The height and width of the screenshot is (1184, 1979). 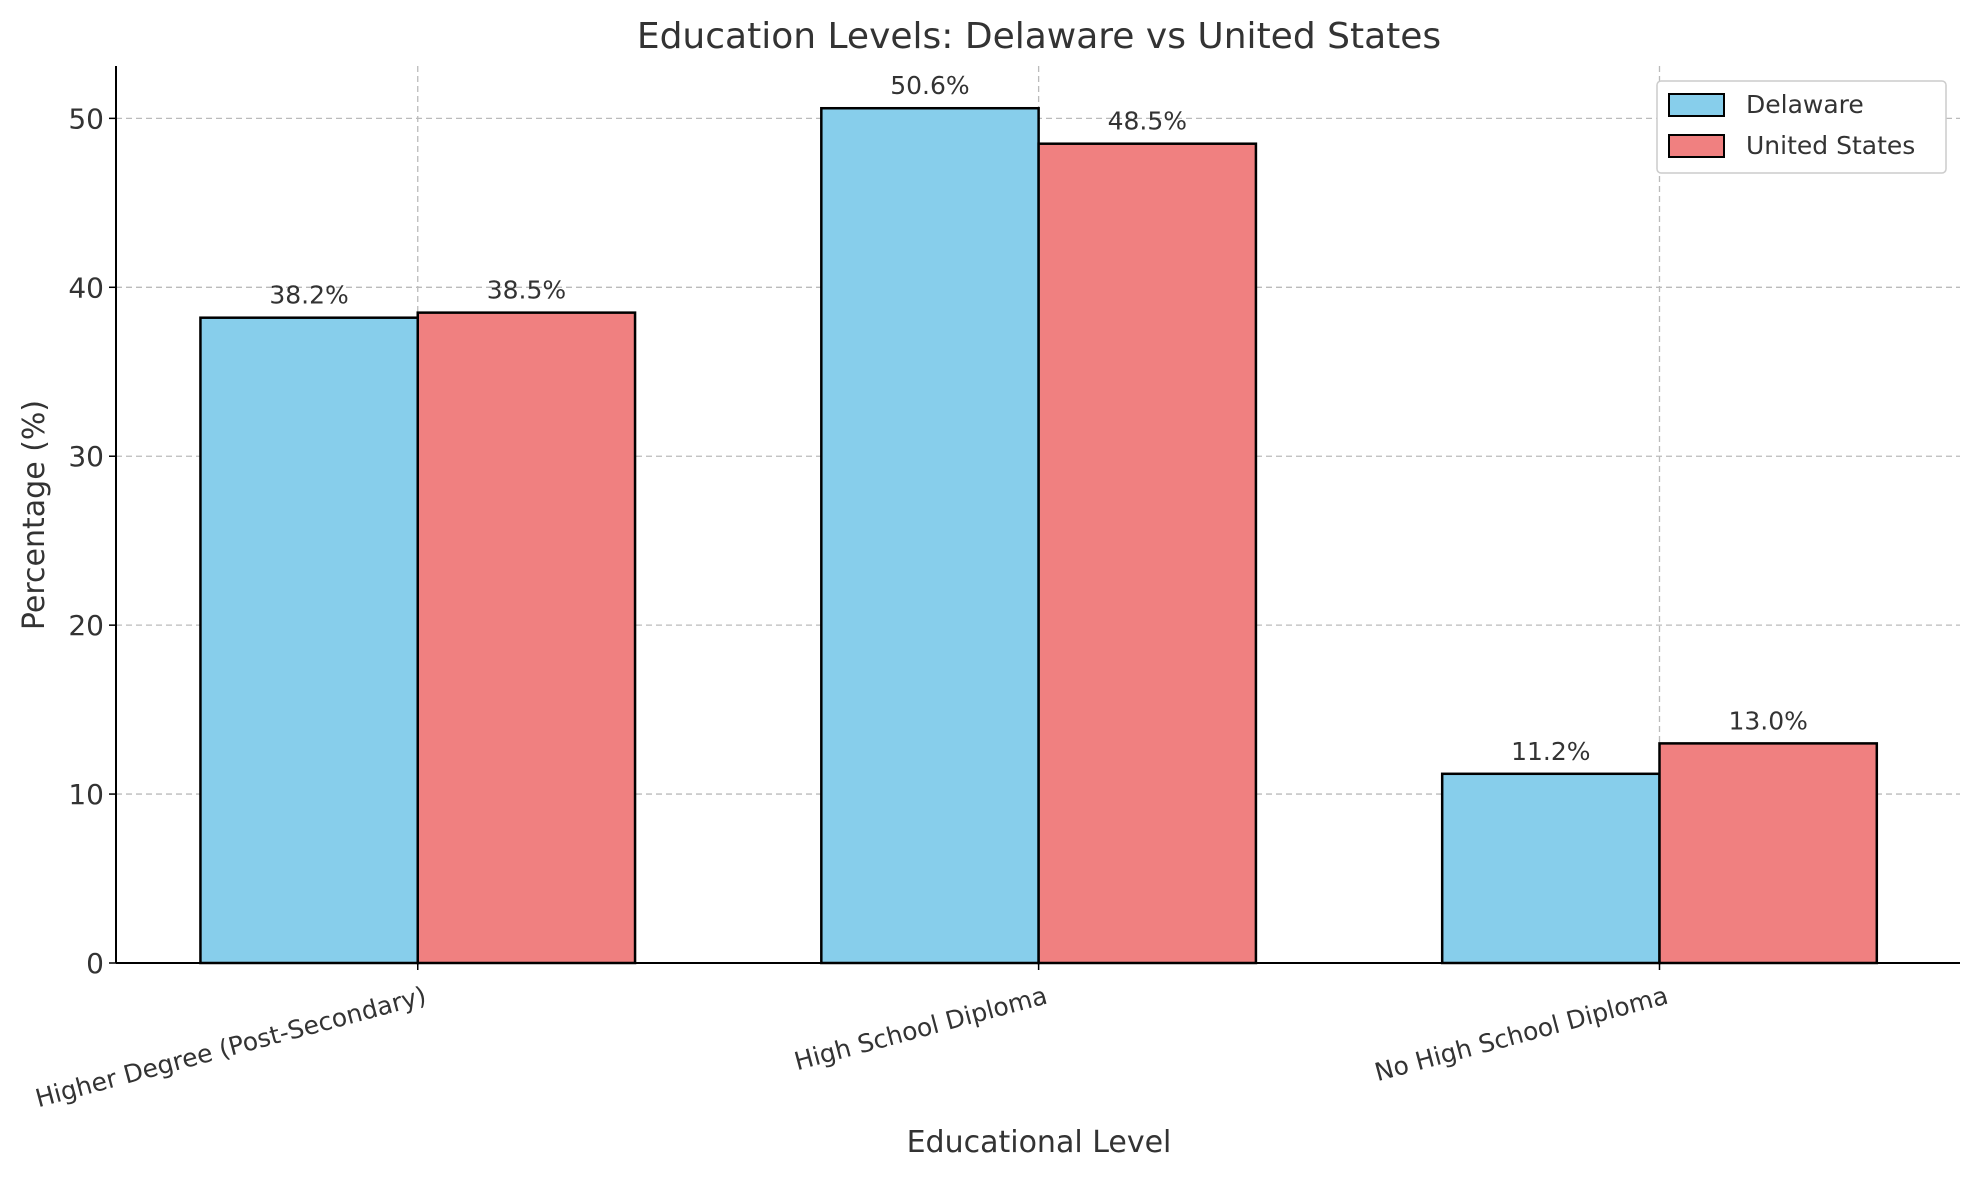 What do you see at coordinates (308, 295) in the screenshot?
I see `data-label: 38.2%` at bounding box center [308, 295].